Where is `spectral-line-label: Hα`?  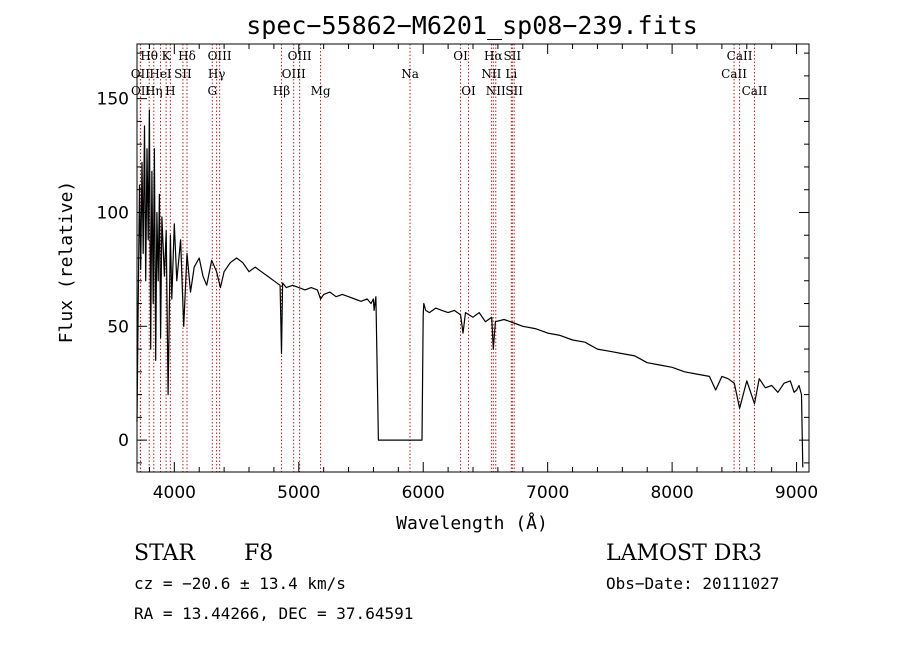
spectral-line-label: Hα is located at coordinates (493, 56).